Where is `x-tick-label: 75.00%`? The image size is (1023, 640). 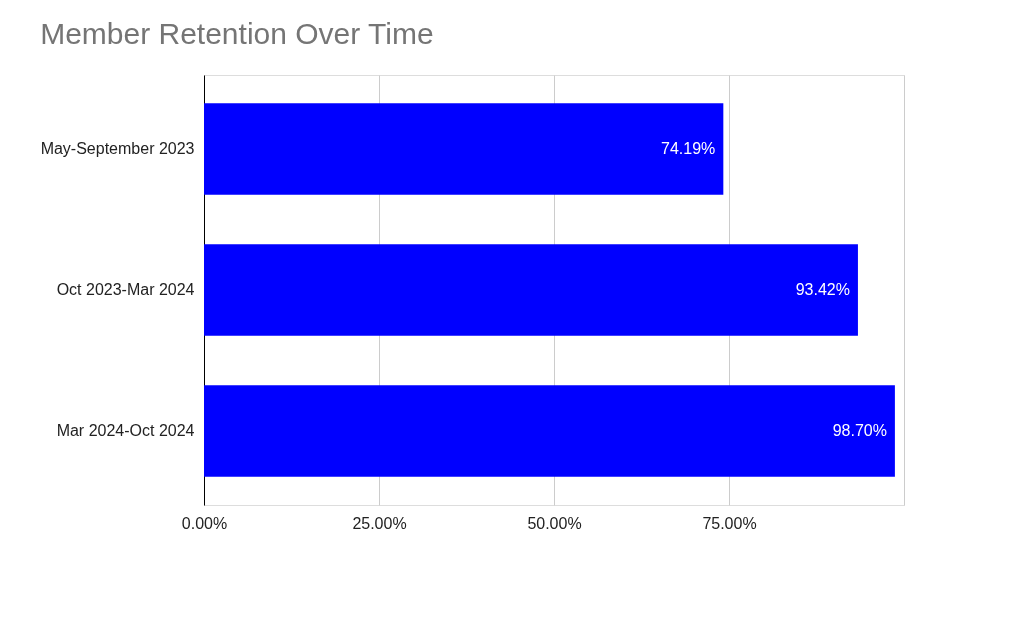 x-tick-label: 75.00% is located at coordinates (729, 523).